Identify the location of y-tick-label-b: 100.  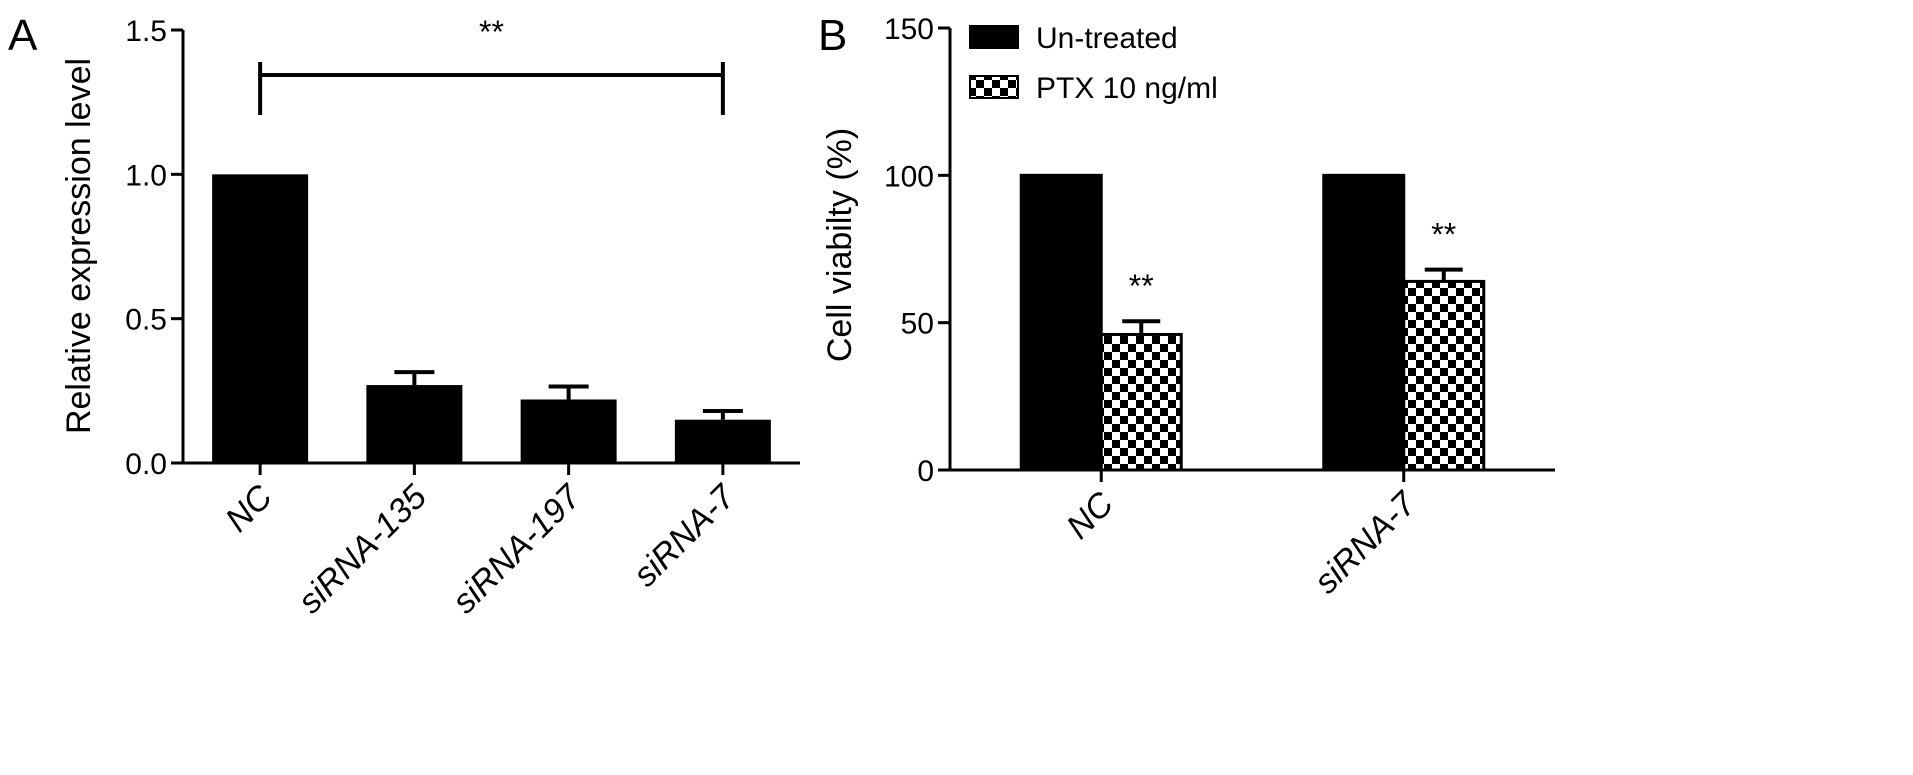
(909, 176).